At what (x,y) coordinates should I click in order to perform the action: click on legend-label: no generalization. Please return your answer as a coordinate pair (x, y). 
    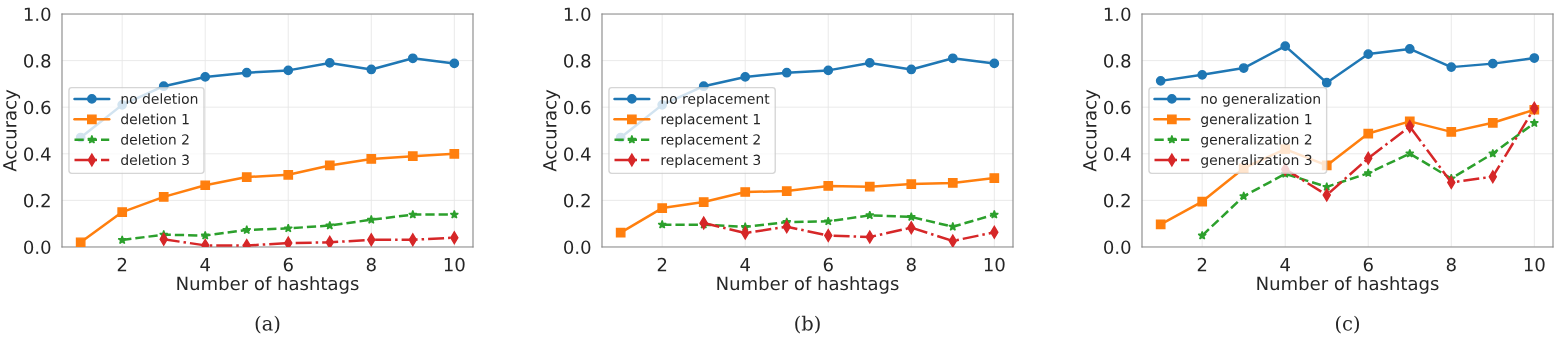
    Looking at the image, I should click on (1260, 100).